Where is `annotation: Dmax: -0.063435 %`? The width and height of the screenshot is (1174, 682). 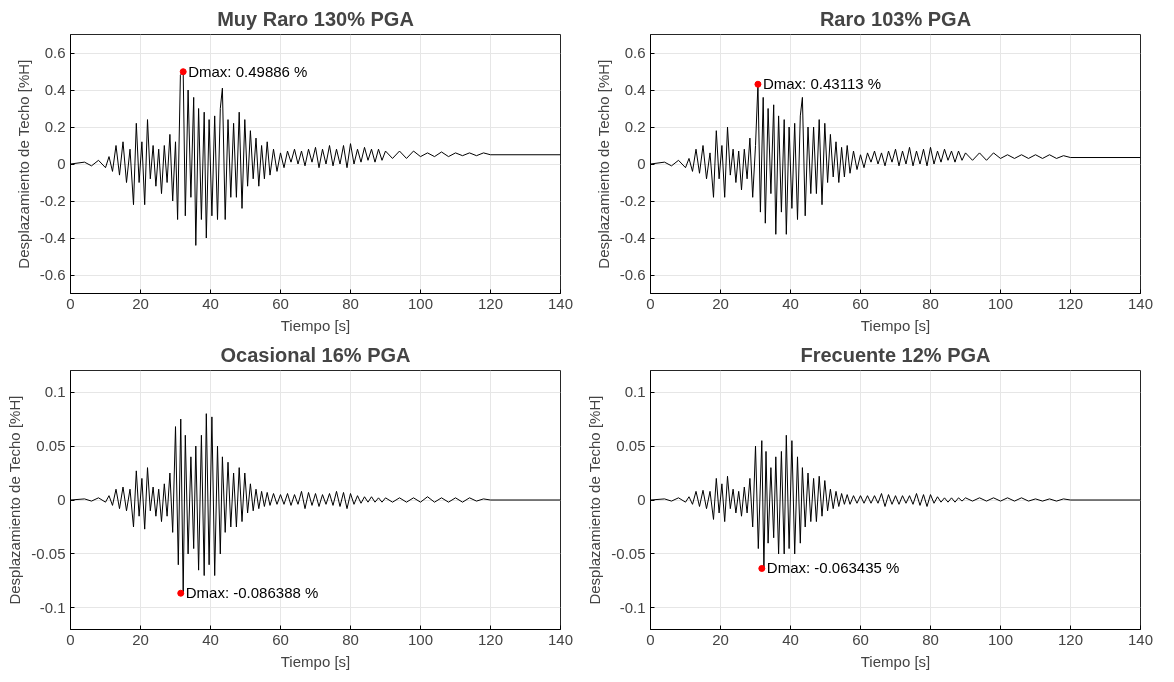 annotation: Dmax: -0.063435 % is located at coordinates (833, 568).